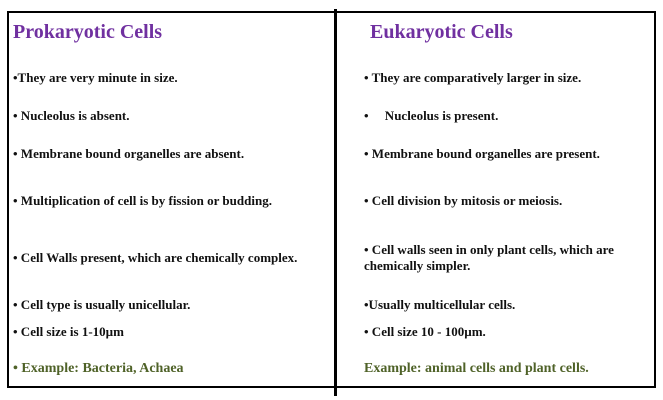 This screenshot has height=400, width=663. Describe the element at coordinates (335, 202) in the screenshot. I see `column-divider` at that location.